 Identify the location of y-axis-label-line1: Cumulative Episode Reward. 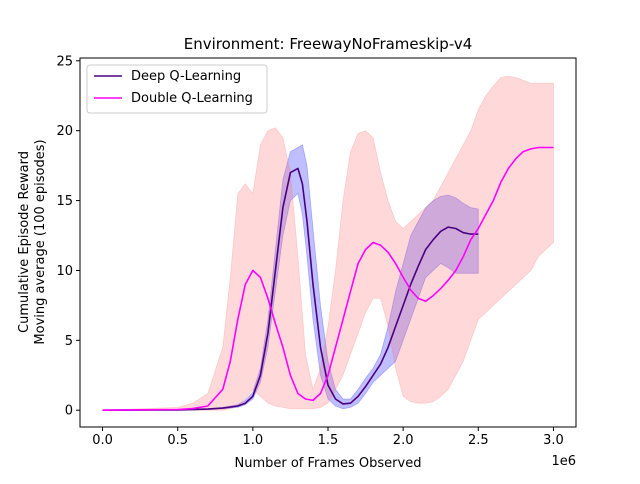
(24, 242).